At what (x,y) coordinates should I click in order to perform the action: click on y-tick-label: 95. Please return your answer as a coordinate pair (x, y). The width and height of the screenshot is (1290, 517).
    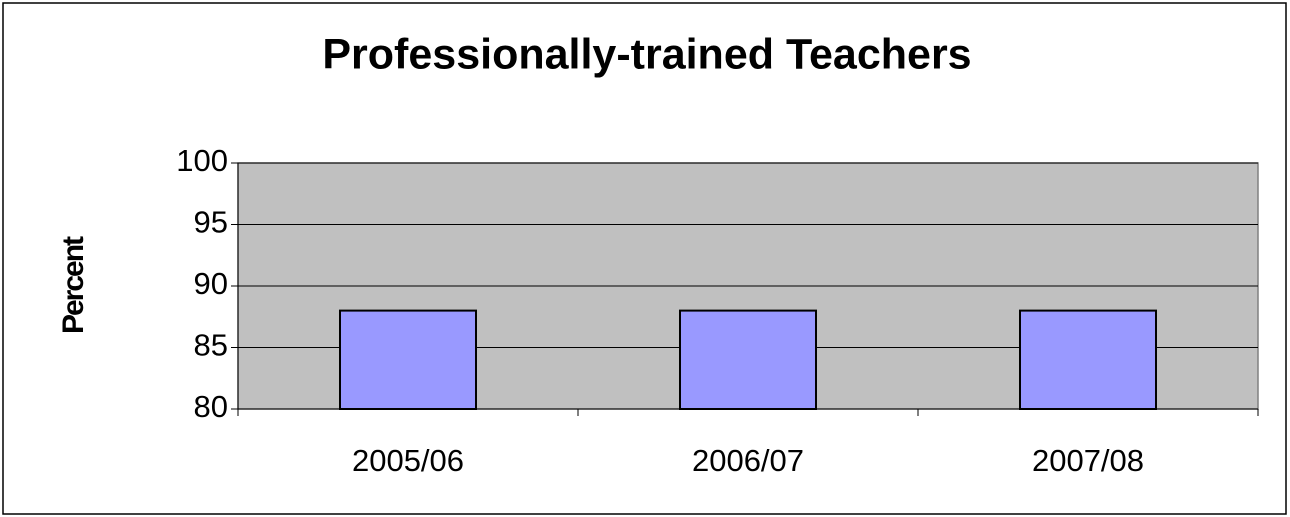
    Looking at the image, I should click on (211, 222).